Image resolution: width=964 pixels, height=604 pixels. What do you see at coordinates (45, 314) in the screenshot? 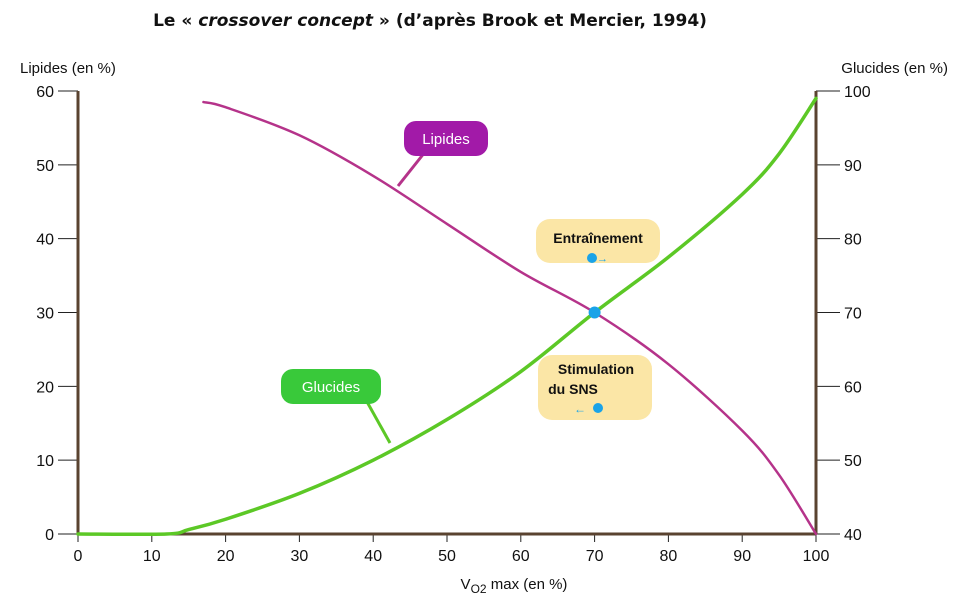
I see `y-left-tick-label: 30` at bounding box center [45, 314].